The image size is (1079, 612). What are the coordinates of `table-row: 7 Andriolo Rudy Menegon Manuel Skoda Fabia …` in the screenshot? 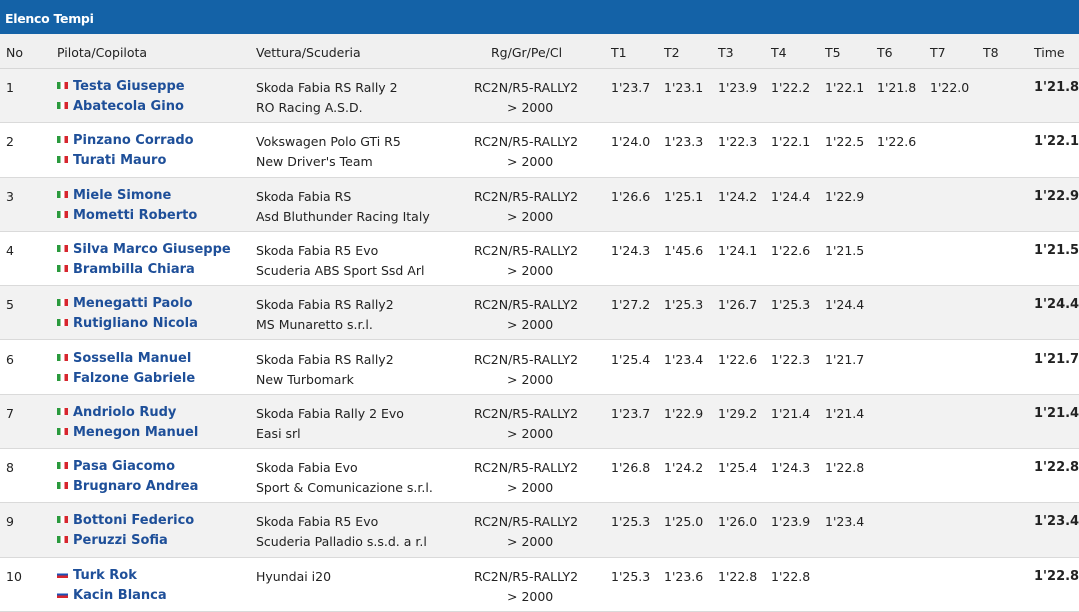 It's located at (539, 422).